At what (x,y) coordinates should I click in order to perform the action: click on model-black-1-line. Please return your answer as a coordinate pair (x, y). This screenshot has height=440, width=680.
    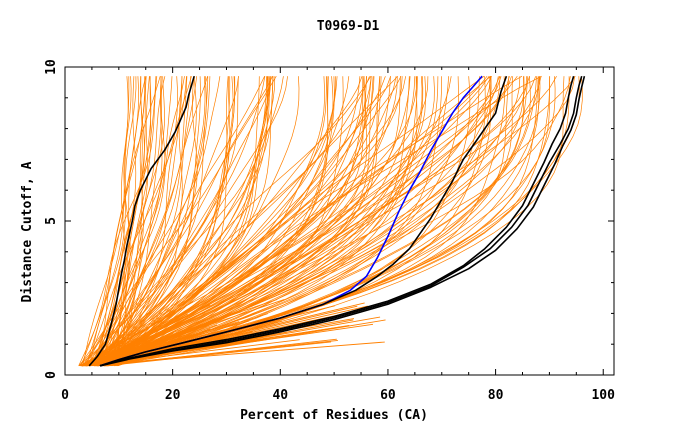
    Looking at the image, I should click on (141, 221).